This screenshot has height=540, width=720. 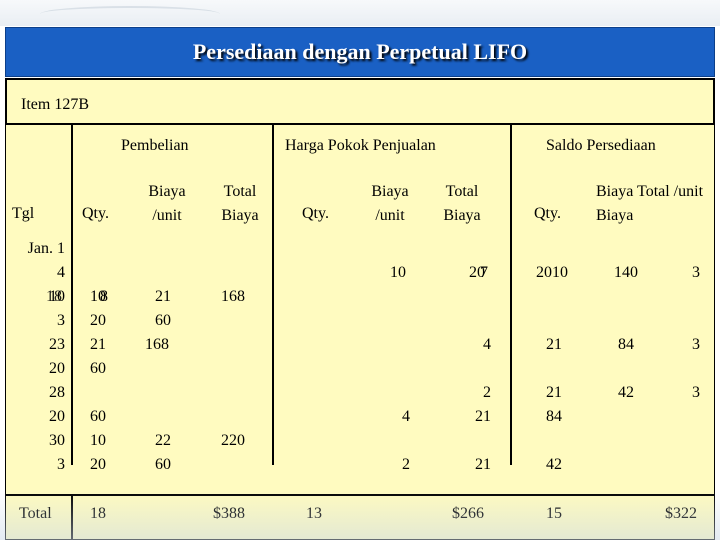 What do you see at coordinates (233, 440) in the screenshot?
I see `purchase-total-cell: 220` at bounding box center [233, 440].